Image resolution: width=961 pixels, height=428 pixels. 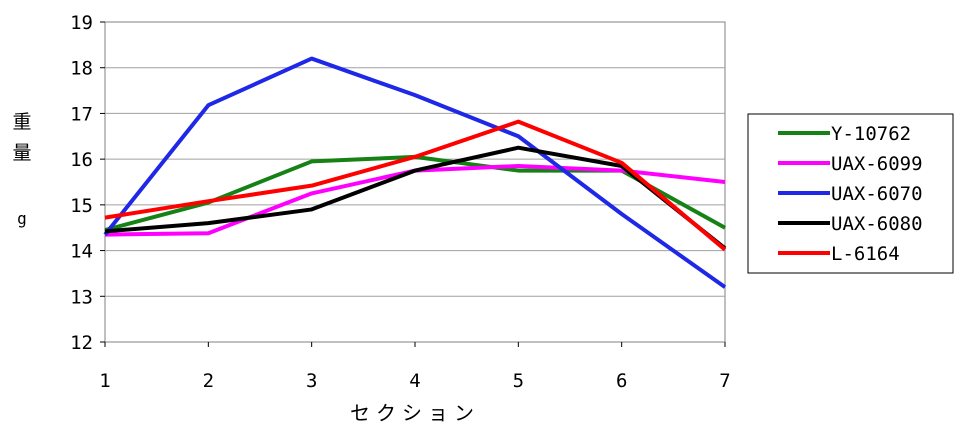 What do you see at coordinates (81, 206) in the screenshot?
I see `y-tick-label: 15` at bounding box center [81, 206].